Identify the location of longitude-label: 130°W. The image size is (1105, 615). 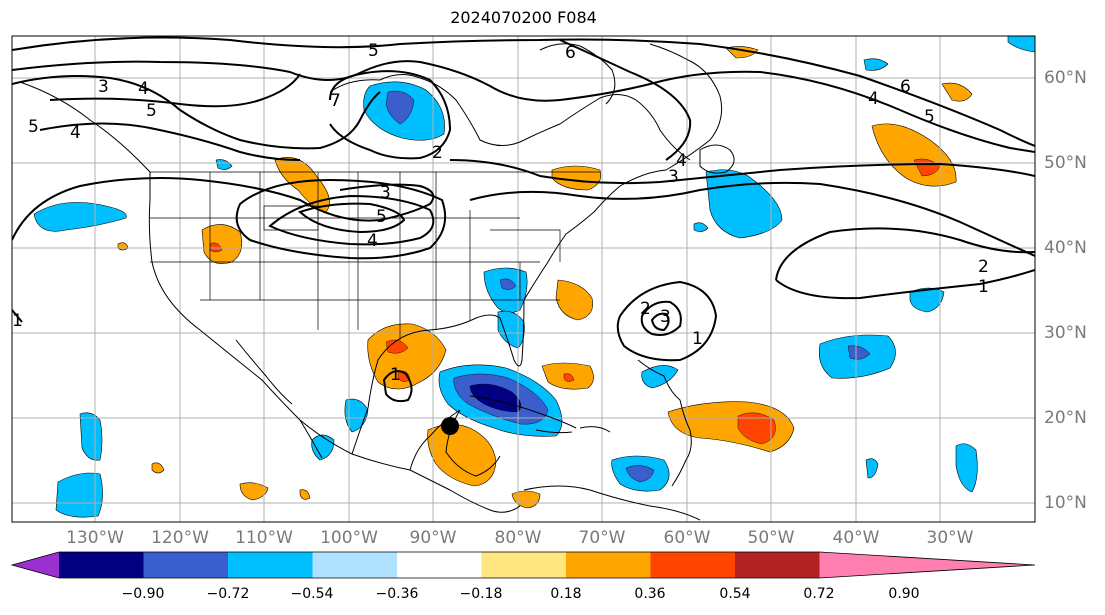
(95, 538).